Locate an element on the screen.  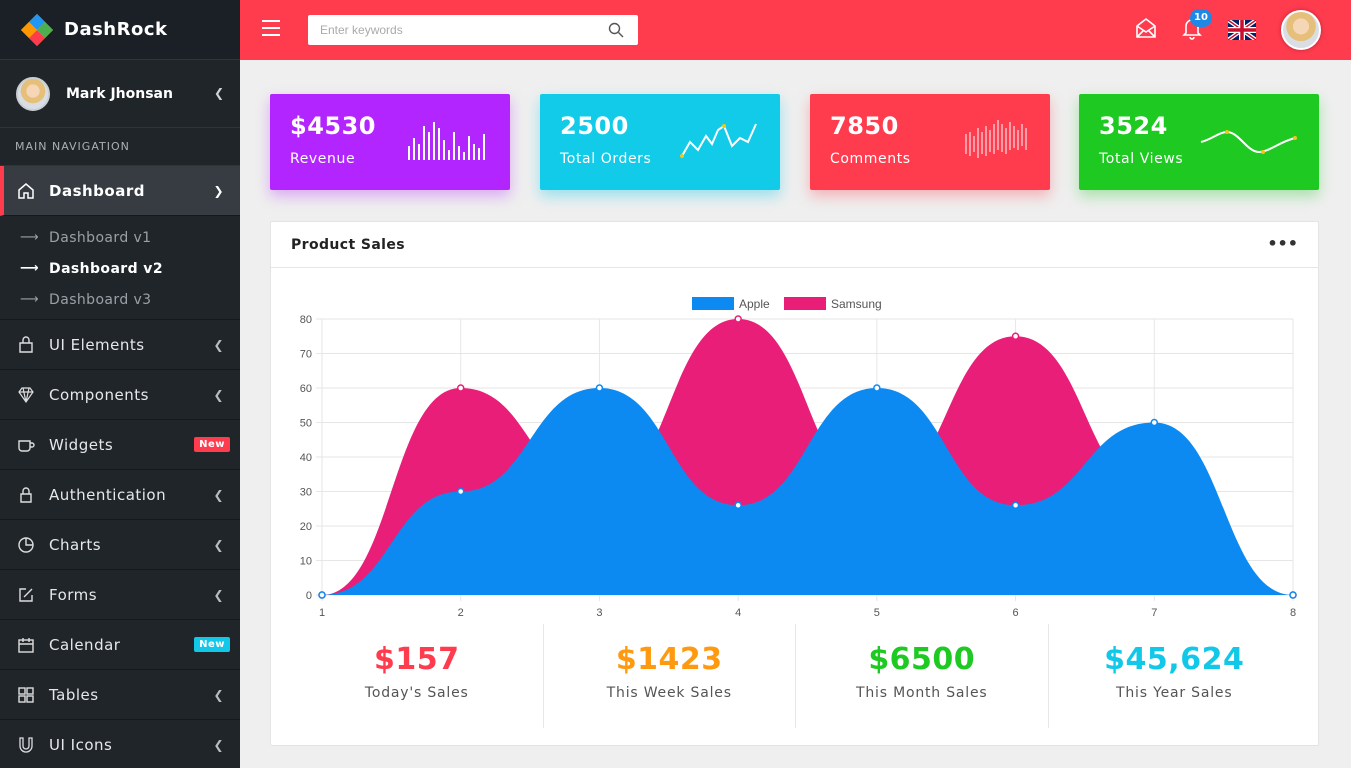
stat-card-revenue: $4530 Revenue is located at coordinates (390, 142).